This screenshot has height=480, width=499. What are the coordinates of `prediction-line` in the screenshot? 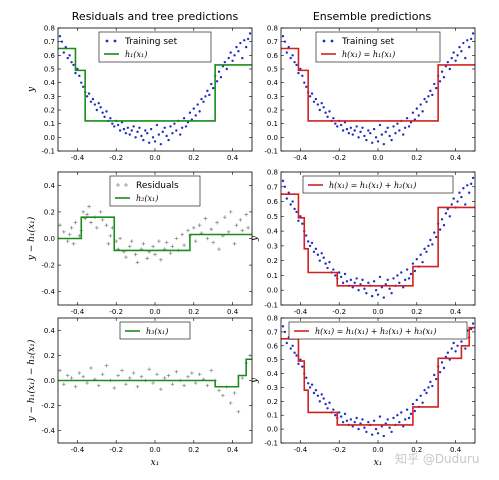 It's located at (378, 376).